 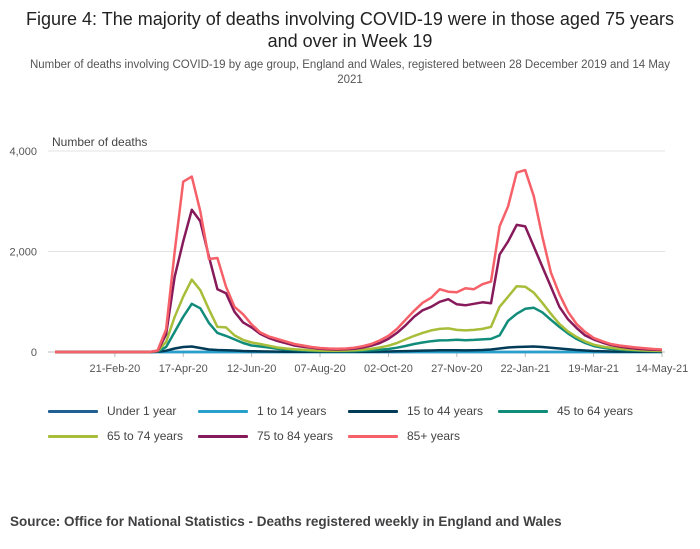 I want to click on legend-item: Under 1 year, so click(x=112, y=411).